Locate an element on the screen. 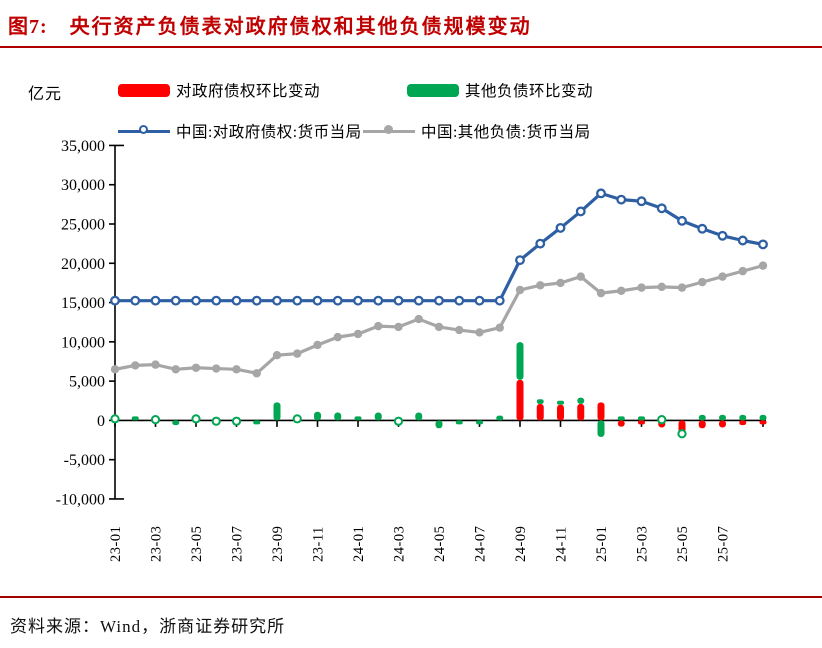 This screenshot has width=822, height=648. svg-text: 15,000 is located at coordinates (83, 303).